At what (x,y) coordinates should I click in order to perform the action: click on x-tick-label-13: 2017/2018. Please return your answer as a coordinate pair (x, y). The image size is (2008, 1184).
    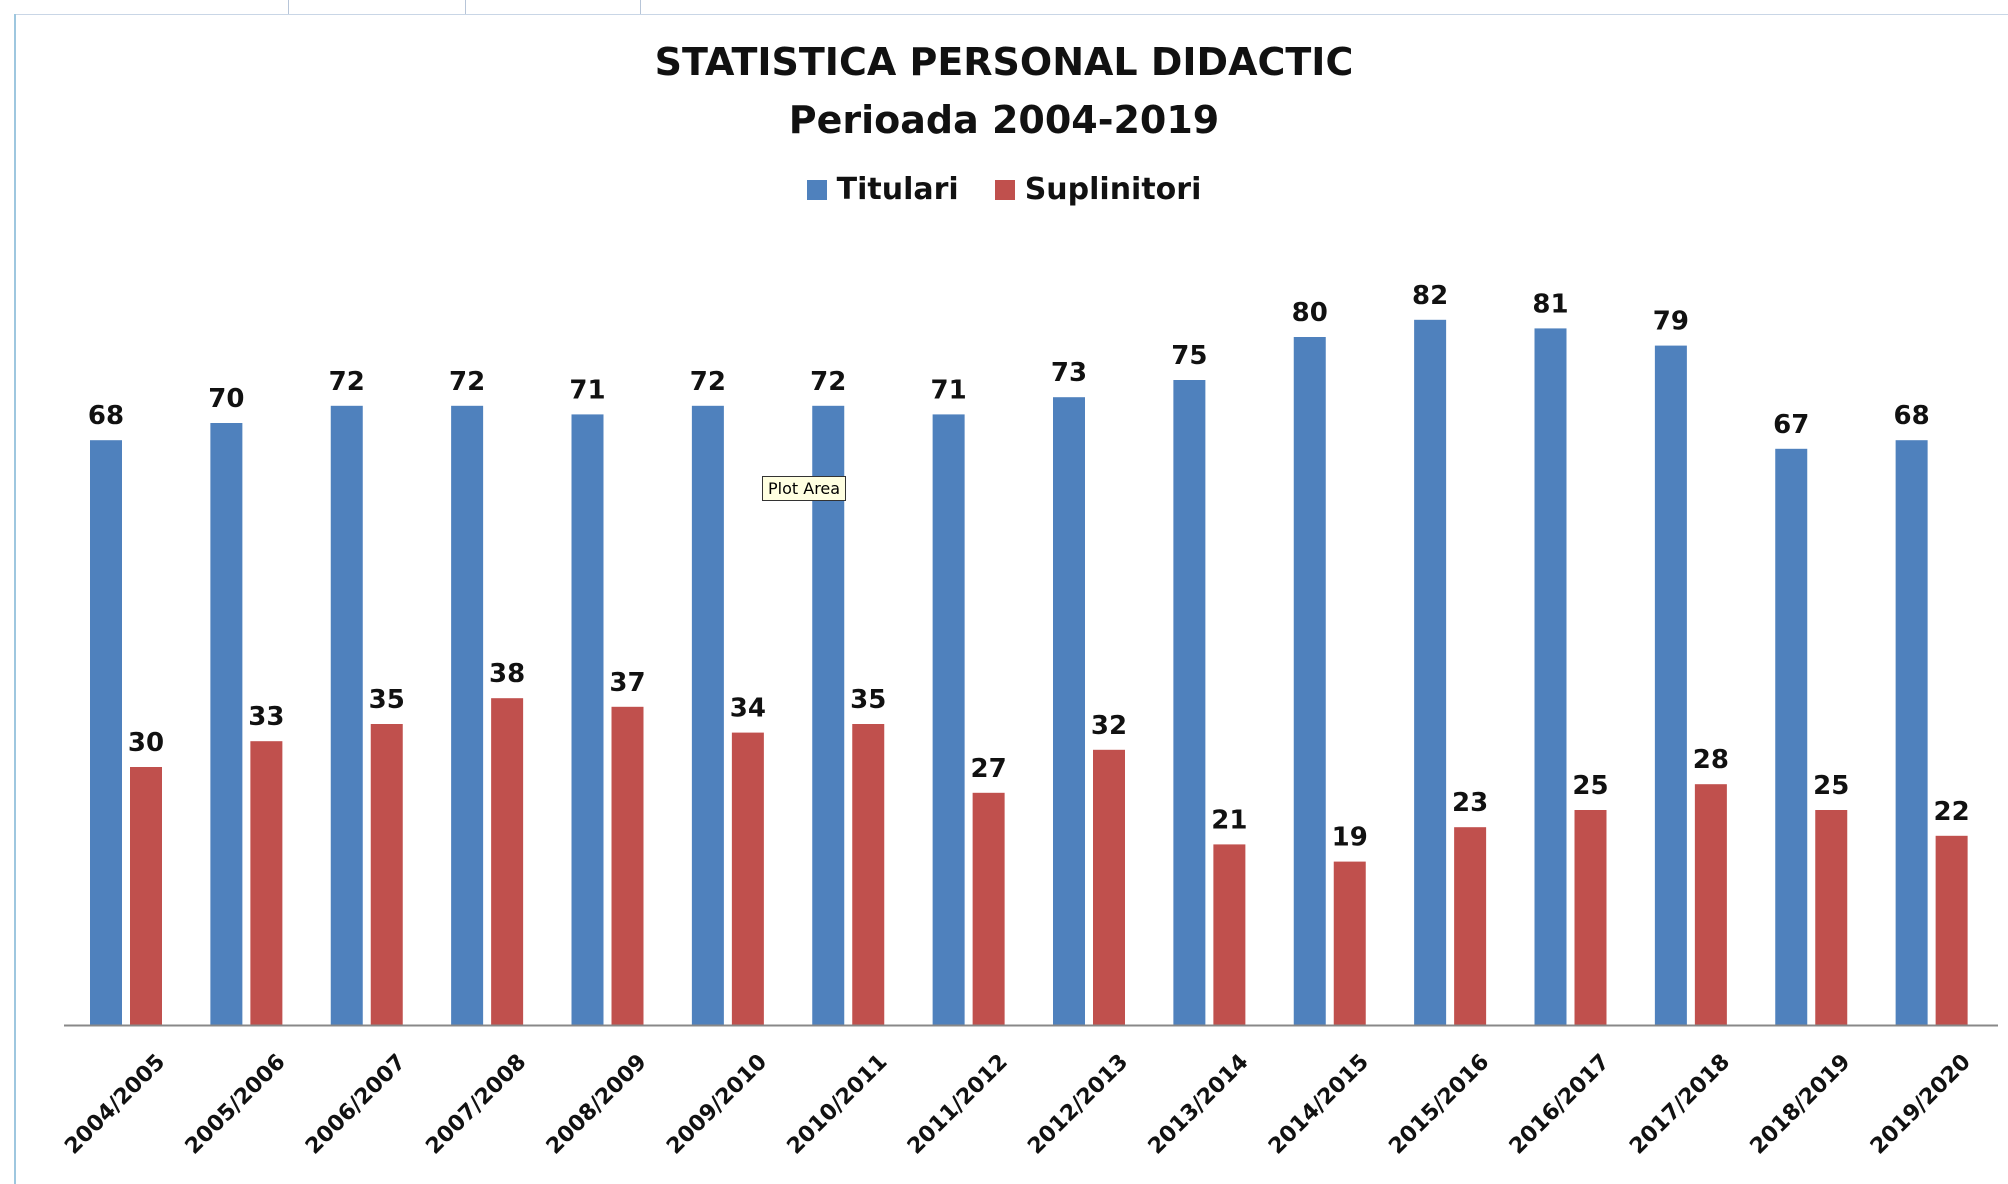
    Looking at the image, I should click on (1680, 1105).